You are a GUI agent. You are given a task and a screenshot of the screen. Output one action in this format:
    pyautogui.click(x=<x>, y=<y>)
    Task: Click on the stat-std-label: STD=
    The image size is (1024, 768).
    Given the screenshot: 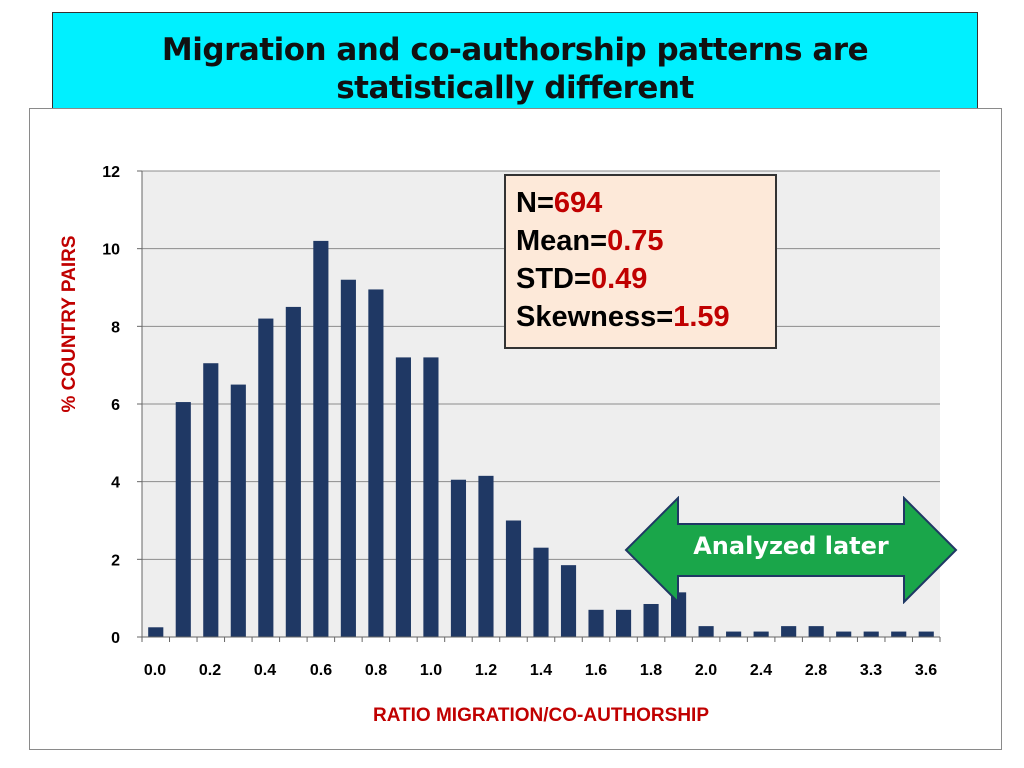 What is the action you would take?
    pyautogui.click(x=553, y=279)
    